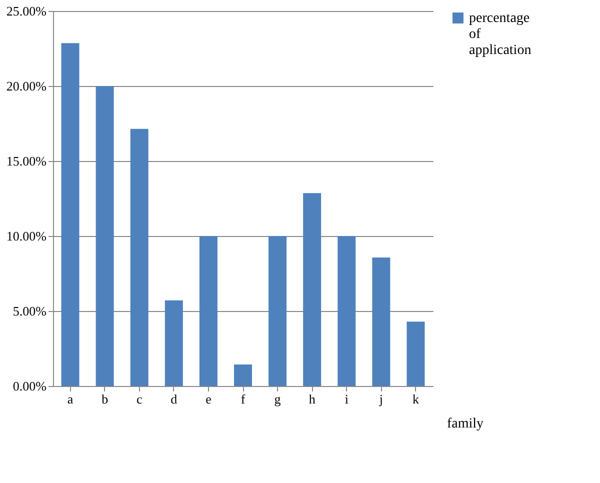  I want to click on legend-label: percentage of application, so click(500, 34).